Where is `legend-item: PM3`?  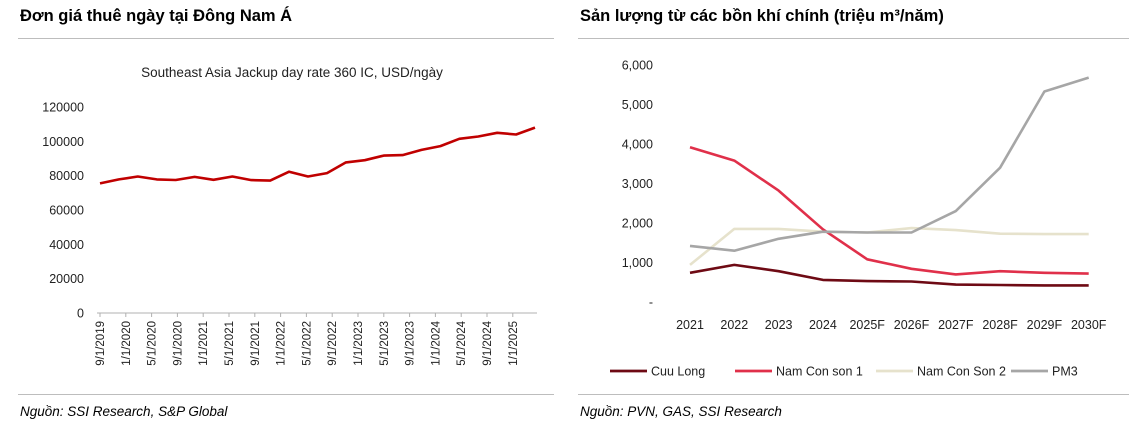 legend-item: PM3 is located at coordinates (1044, 372).